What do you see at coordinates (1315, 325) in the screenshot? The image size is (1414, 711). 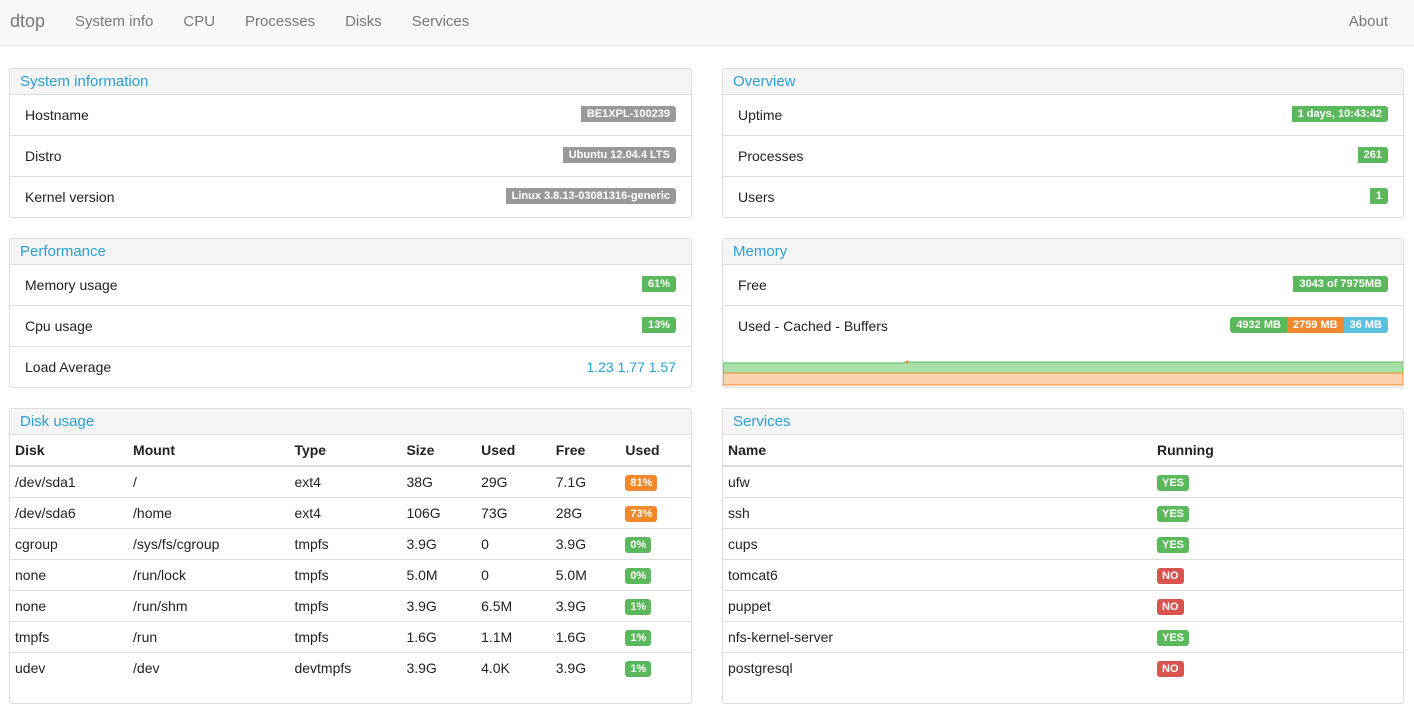 I see `badge: 2759 MB` at bounding box center [1315, 325].